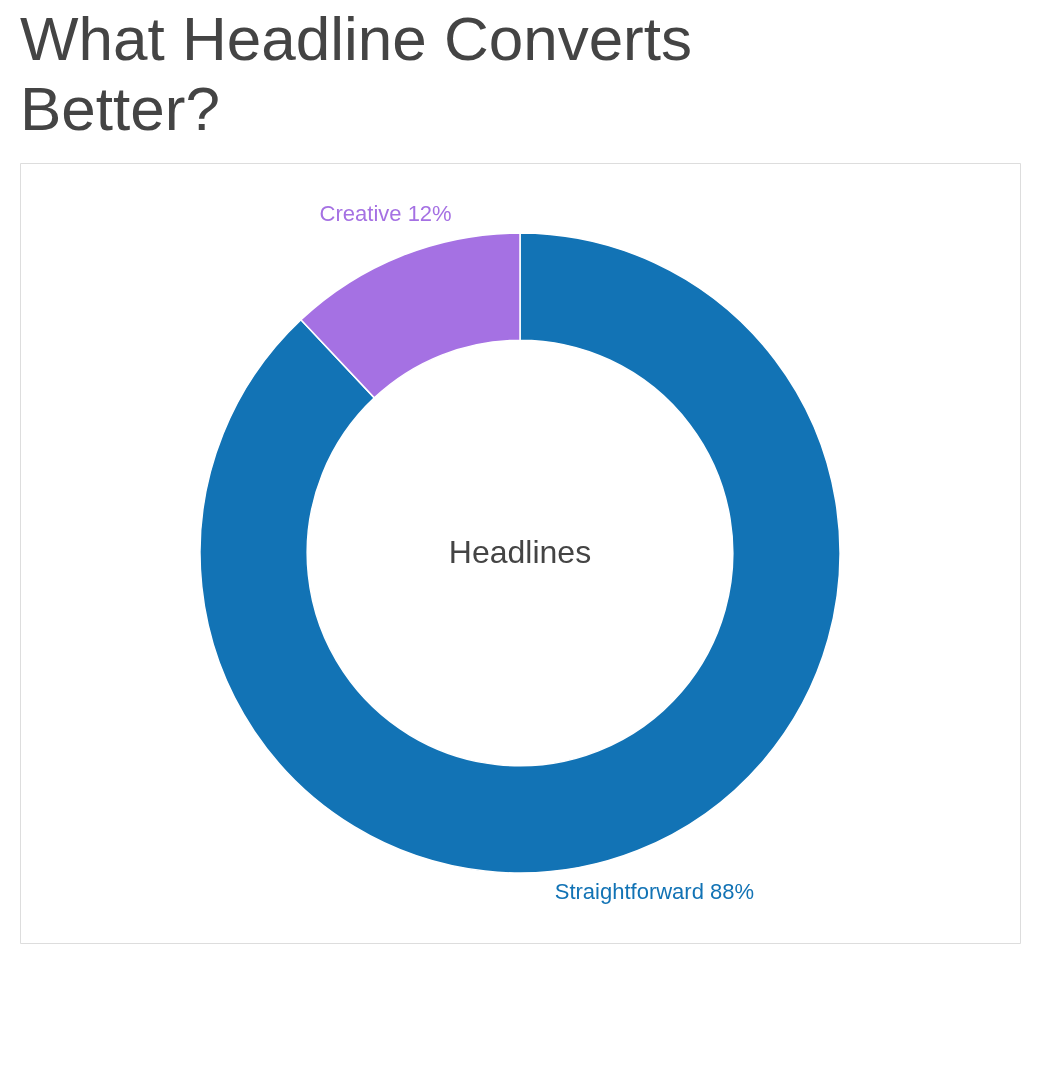 The width and height of the screenshot is (1046, 1066). What do you see at coordinates (356, 73) in the screenshot?
I see `chart-title: What Headline Converts Better?` at bounding box center [356, 73].